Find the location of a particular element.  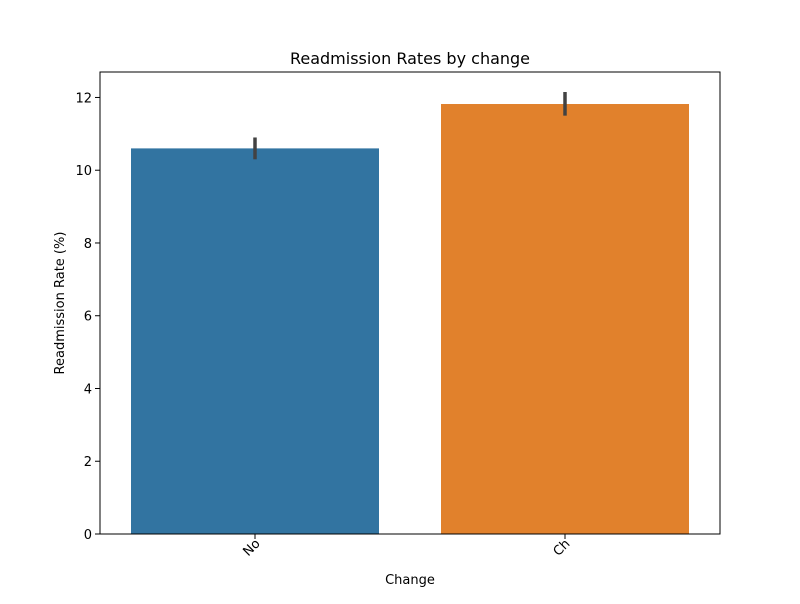

x-tick-label: No is located at coordinates (251, 547).